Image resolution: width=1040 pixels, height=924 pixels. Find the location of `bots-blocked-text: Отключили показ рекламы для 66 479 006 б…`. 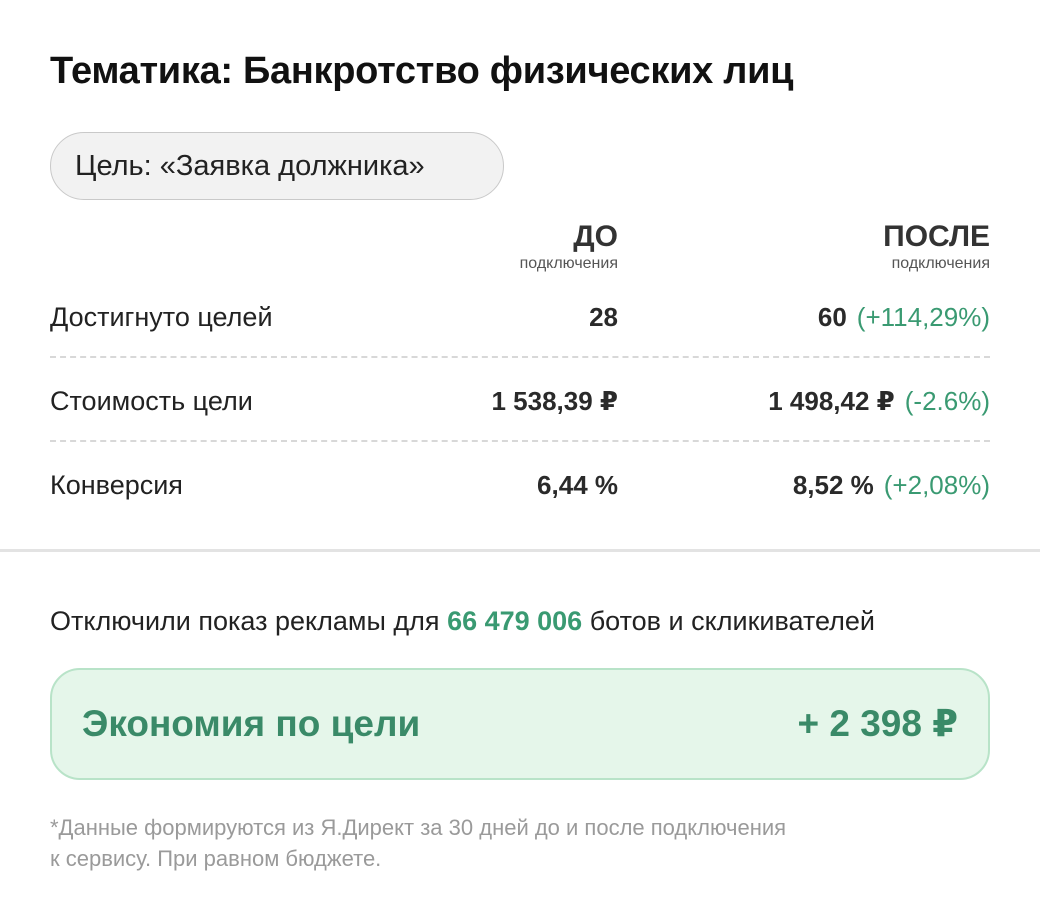

bots-blocked-text: Отключили показ рекламы для 66 479 006 б… is located at coordinates (462, 621).